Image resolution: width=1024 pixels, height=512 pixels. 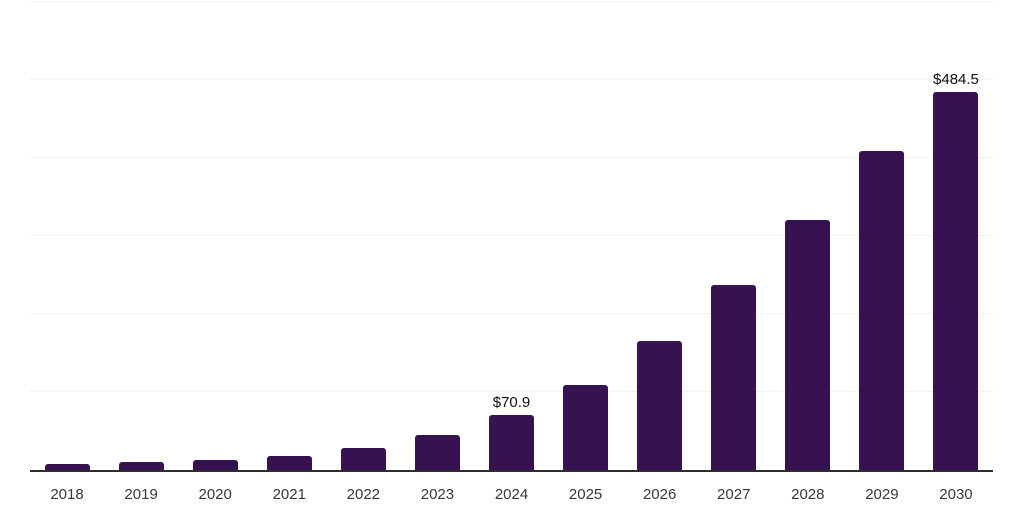 What do you see at coordinates (956, 271) in the screenshot?
I see `bar-2030: $484.5` at bounding box center [956, 271].